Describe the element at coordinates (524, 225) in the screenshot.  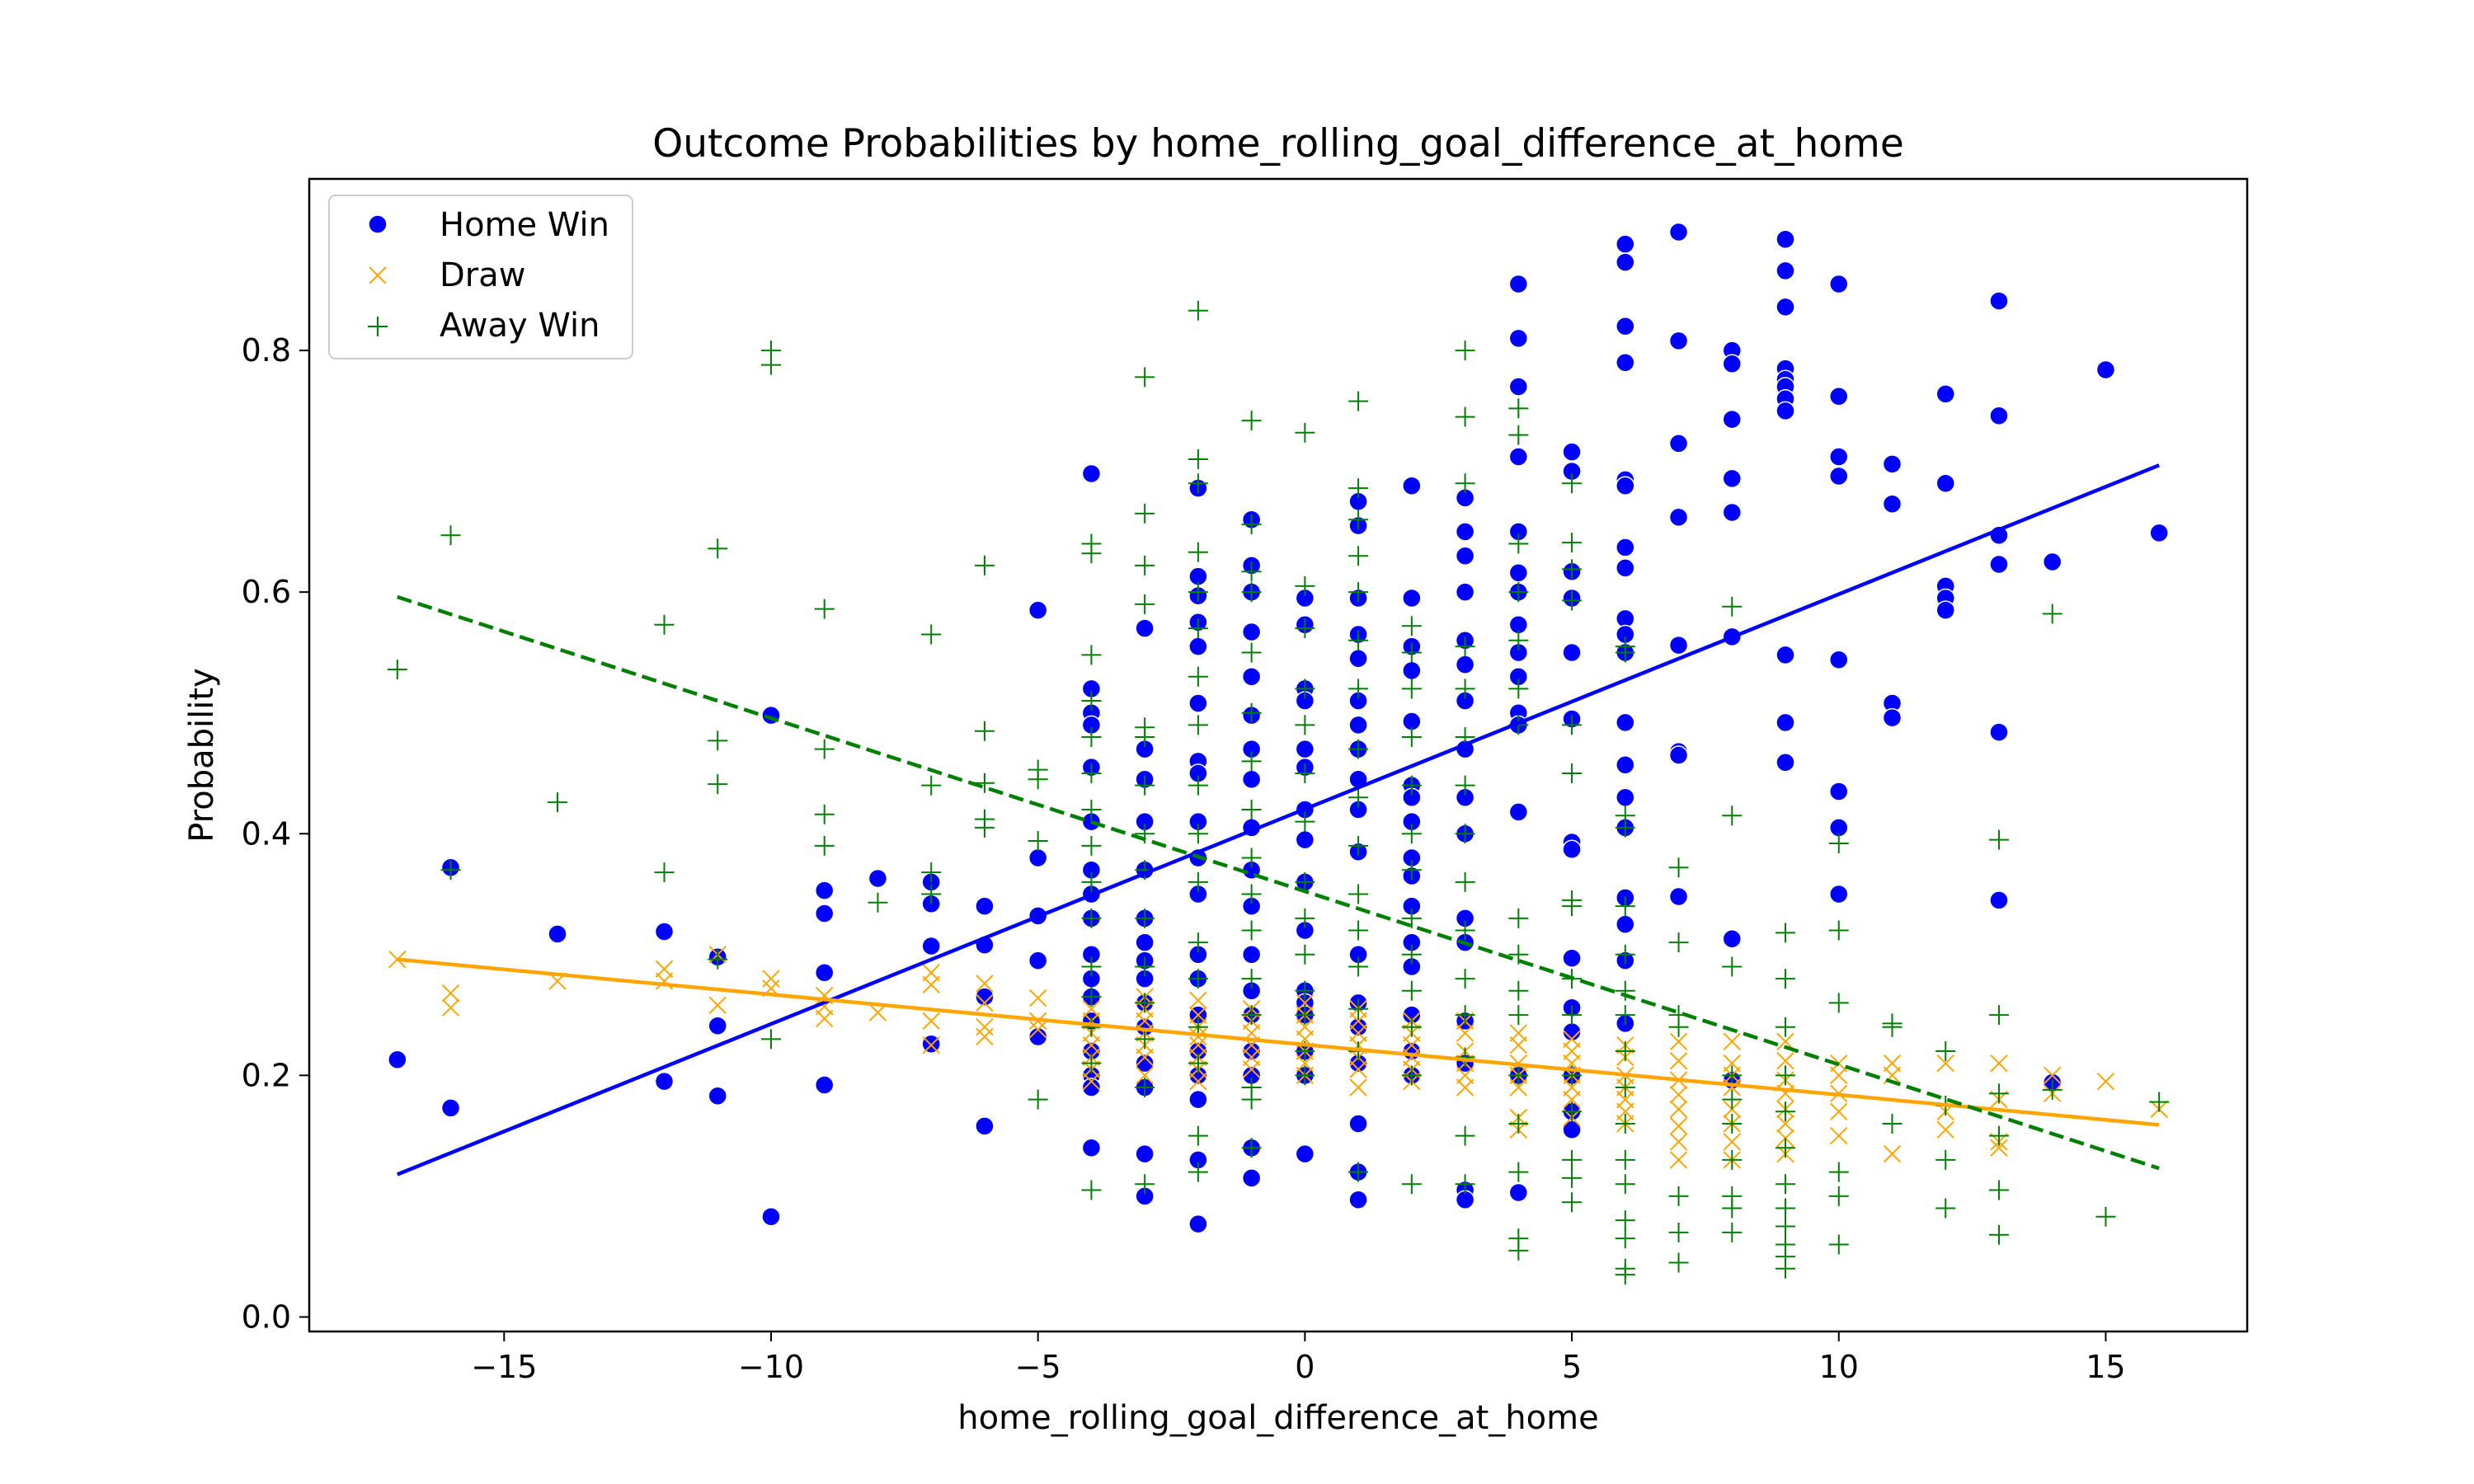
I see `legend-label-home-win: Home Win` at that location.